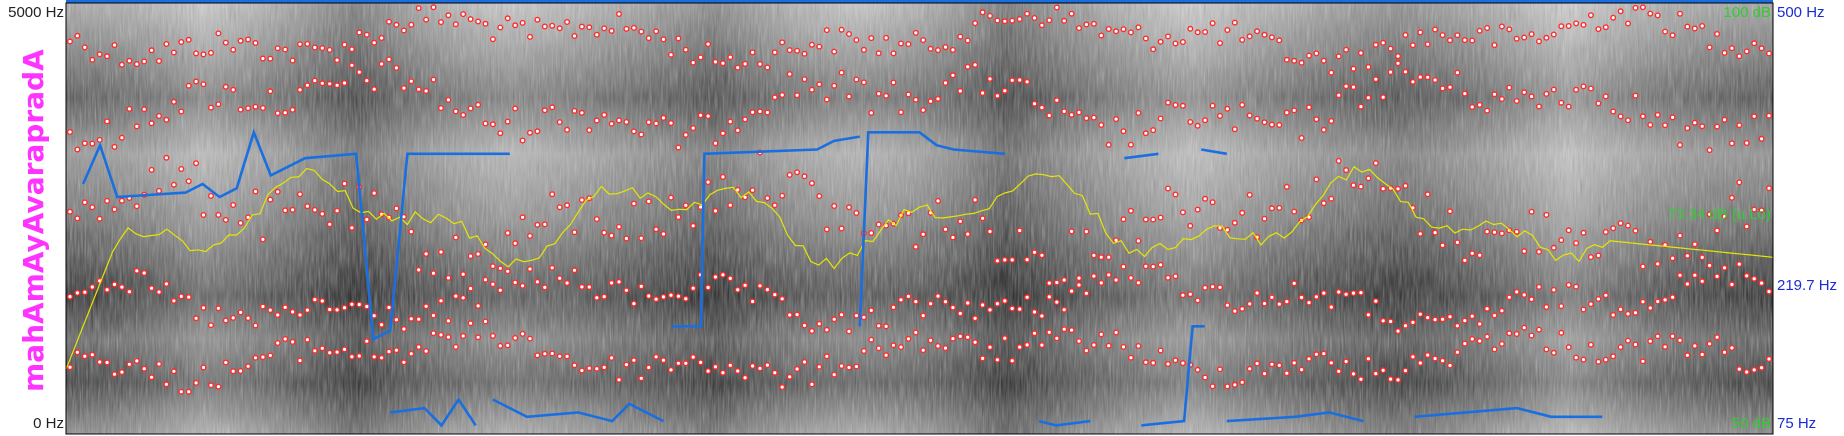 This screenshot has width=1844, height=436. I want to click on transcript-label: mahAmAyAvarapradA, so click(33, 220).